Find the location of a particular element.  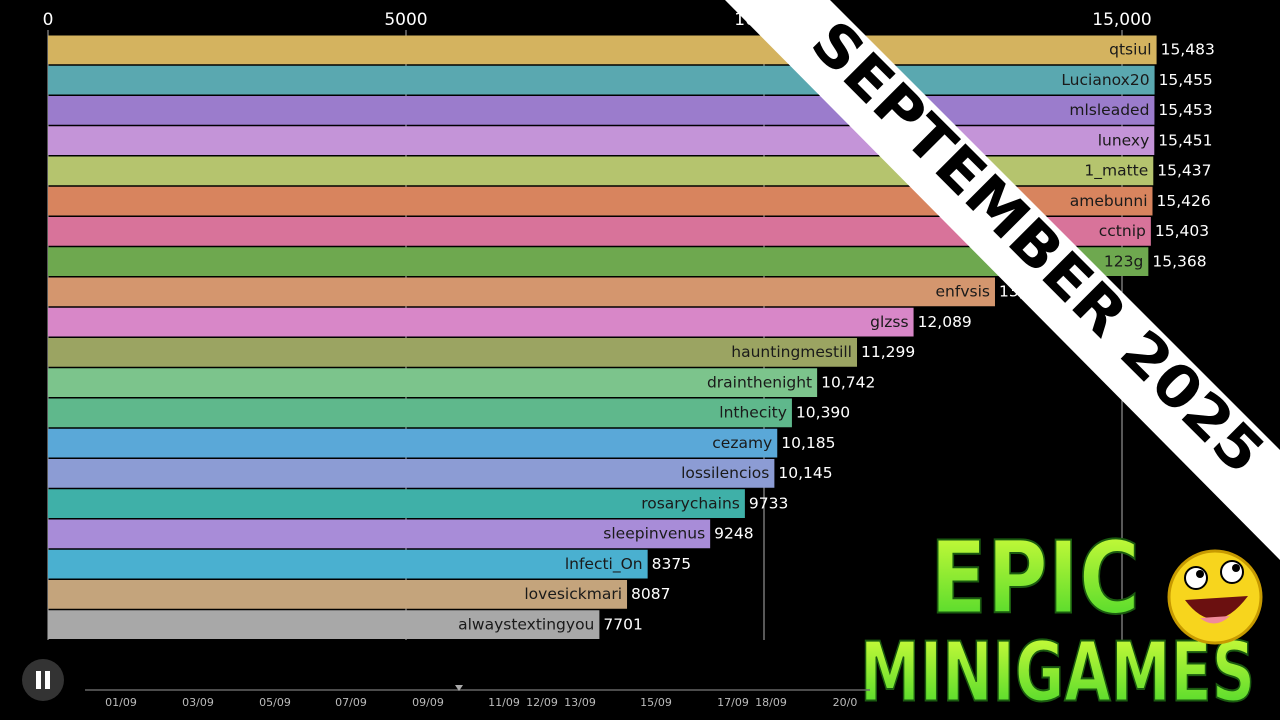

x-tick-label: 15,000 is located at coordinates (1121, 20).